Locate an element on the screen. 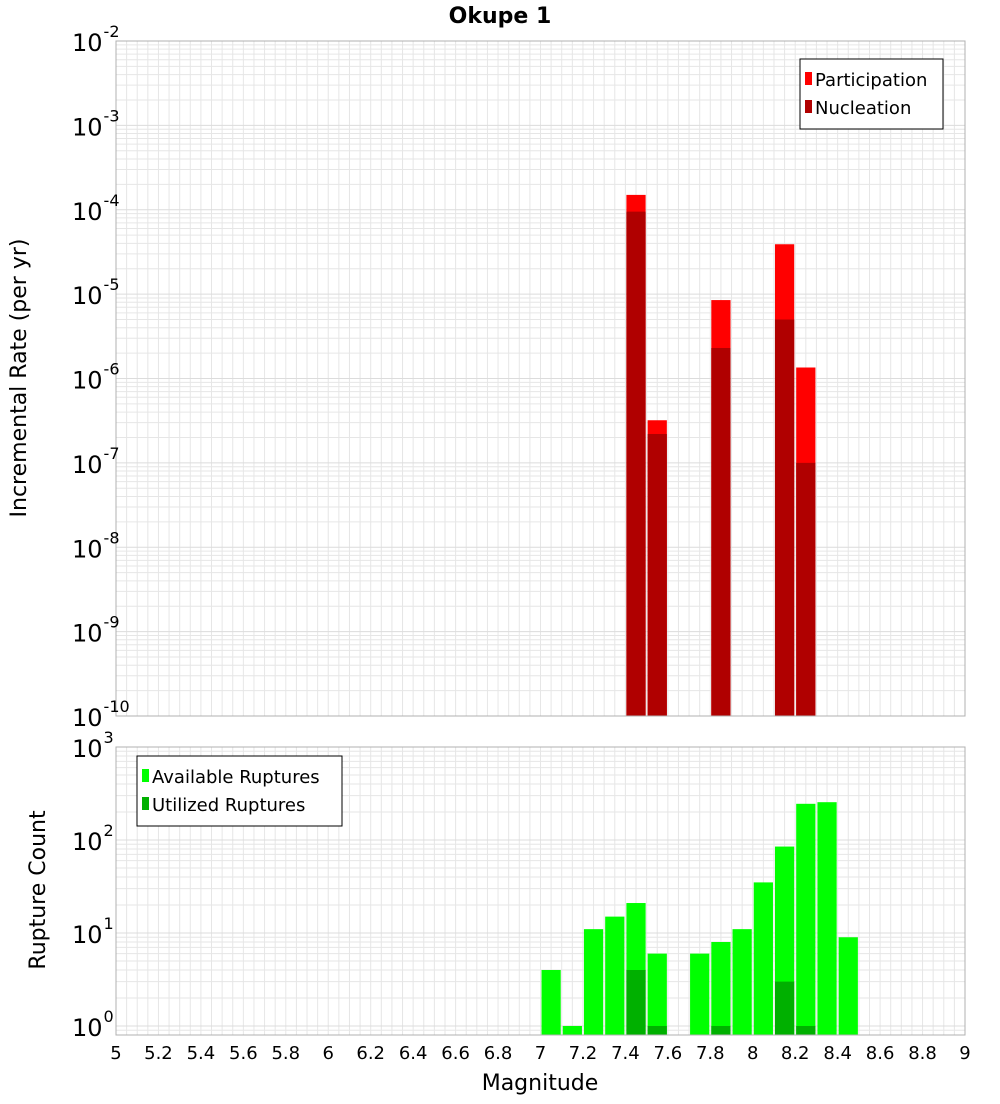 The image size is (1000, 1104). x-tick-label: 7.4 is located at coordinates (625, 1053).